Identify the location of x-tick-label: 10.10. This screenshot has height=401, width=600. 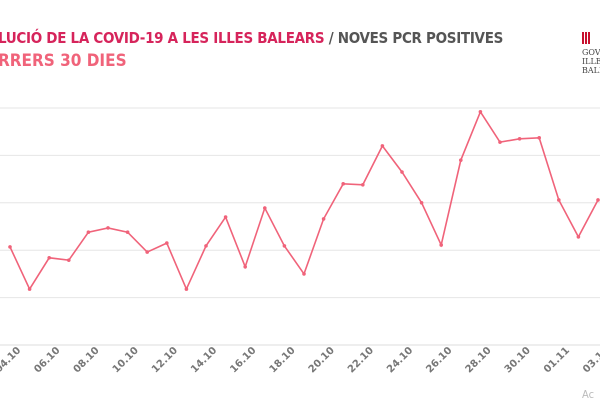
(126, 360).